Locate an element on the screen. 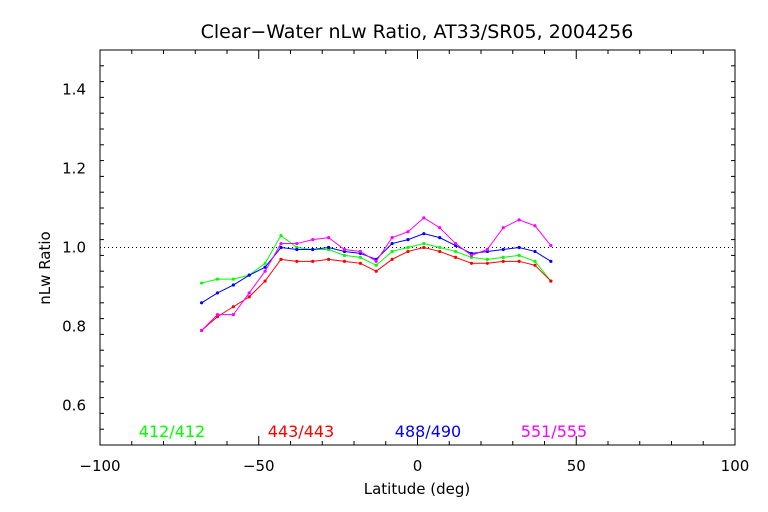 This screenshot has width=768, height=512. y-tick-label: 0.8 is located at coordinates (74, 327).